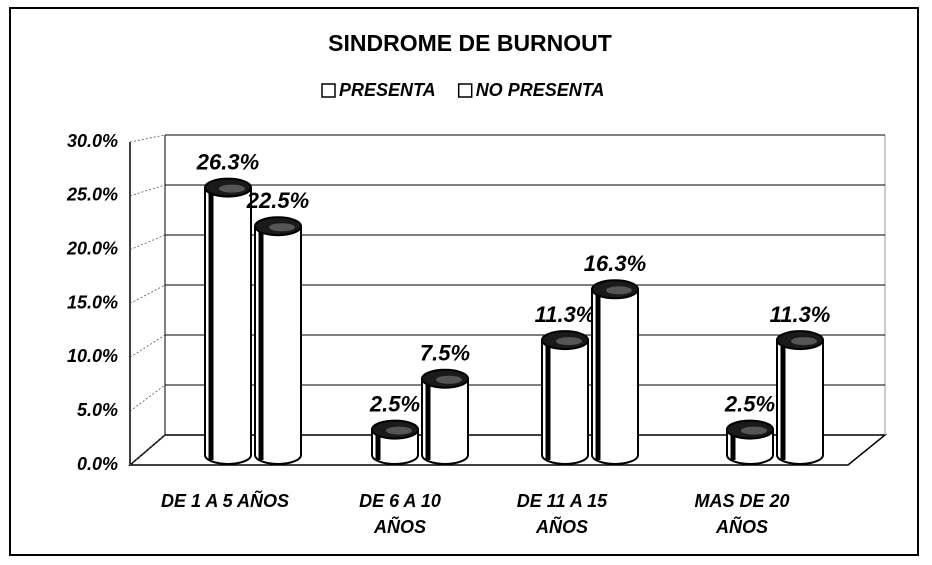 This screenshot has height=565, width=932. I want to click on legend-label: NO PRESENTA, so click(540, 90).